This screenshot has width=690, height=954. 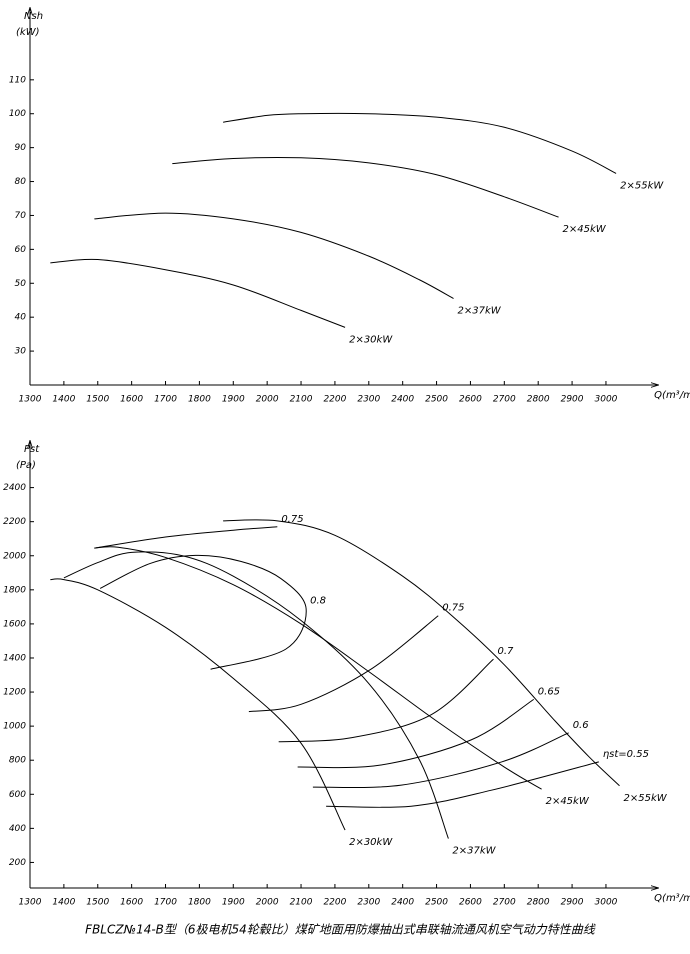 What do you see at coordinates (17, 761) in the screenshot?
I see `y-tick-label: 800` at bounding box center [17, 761].